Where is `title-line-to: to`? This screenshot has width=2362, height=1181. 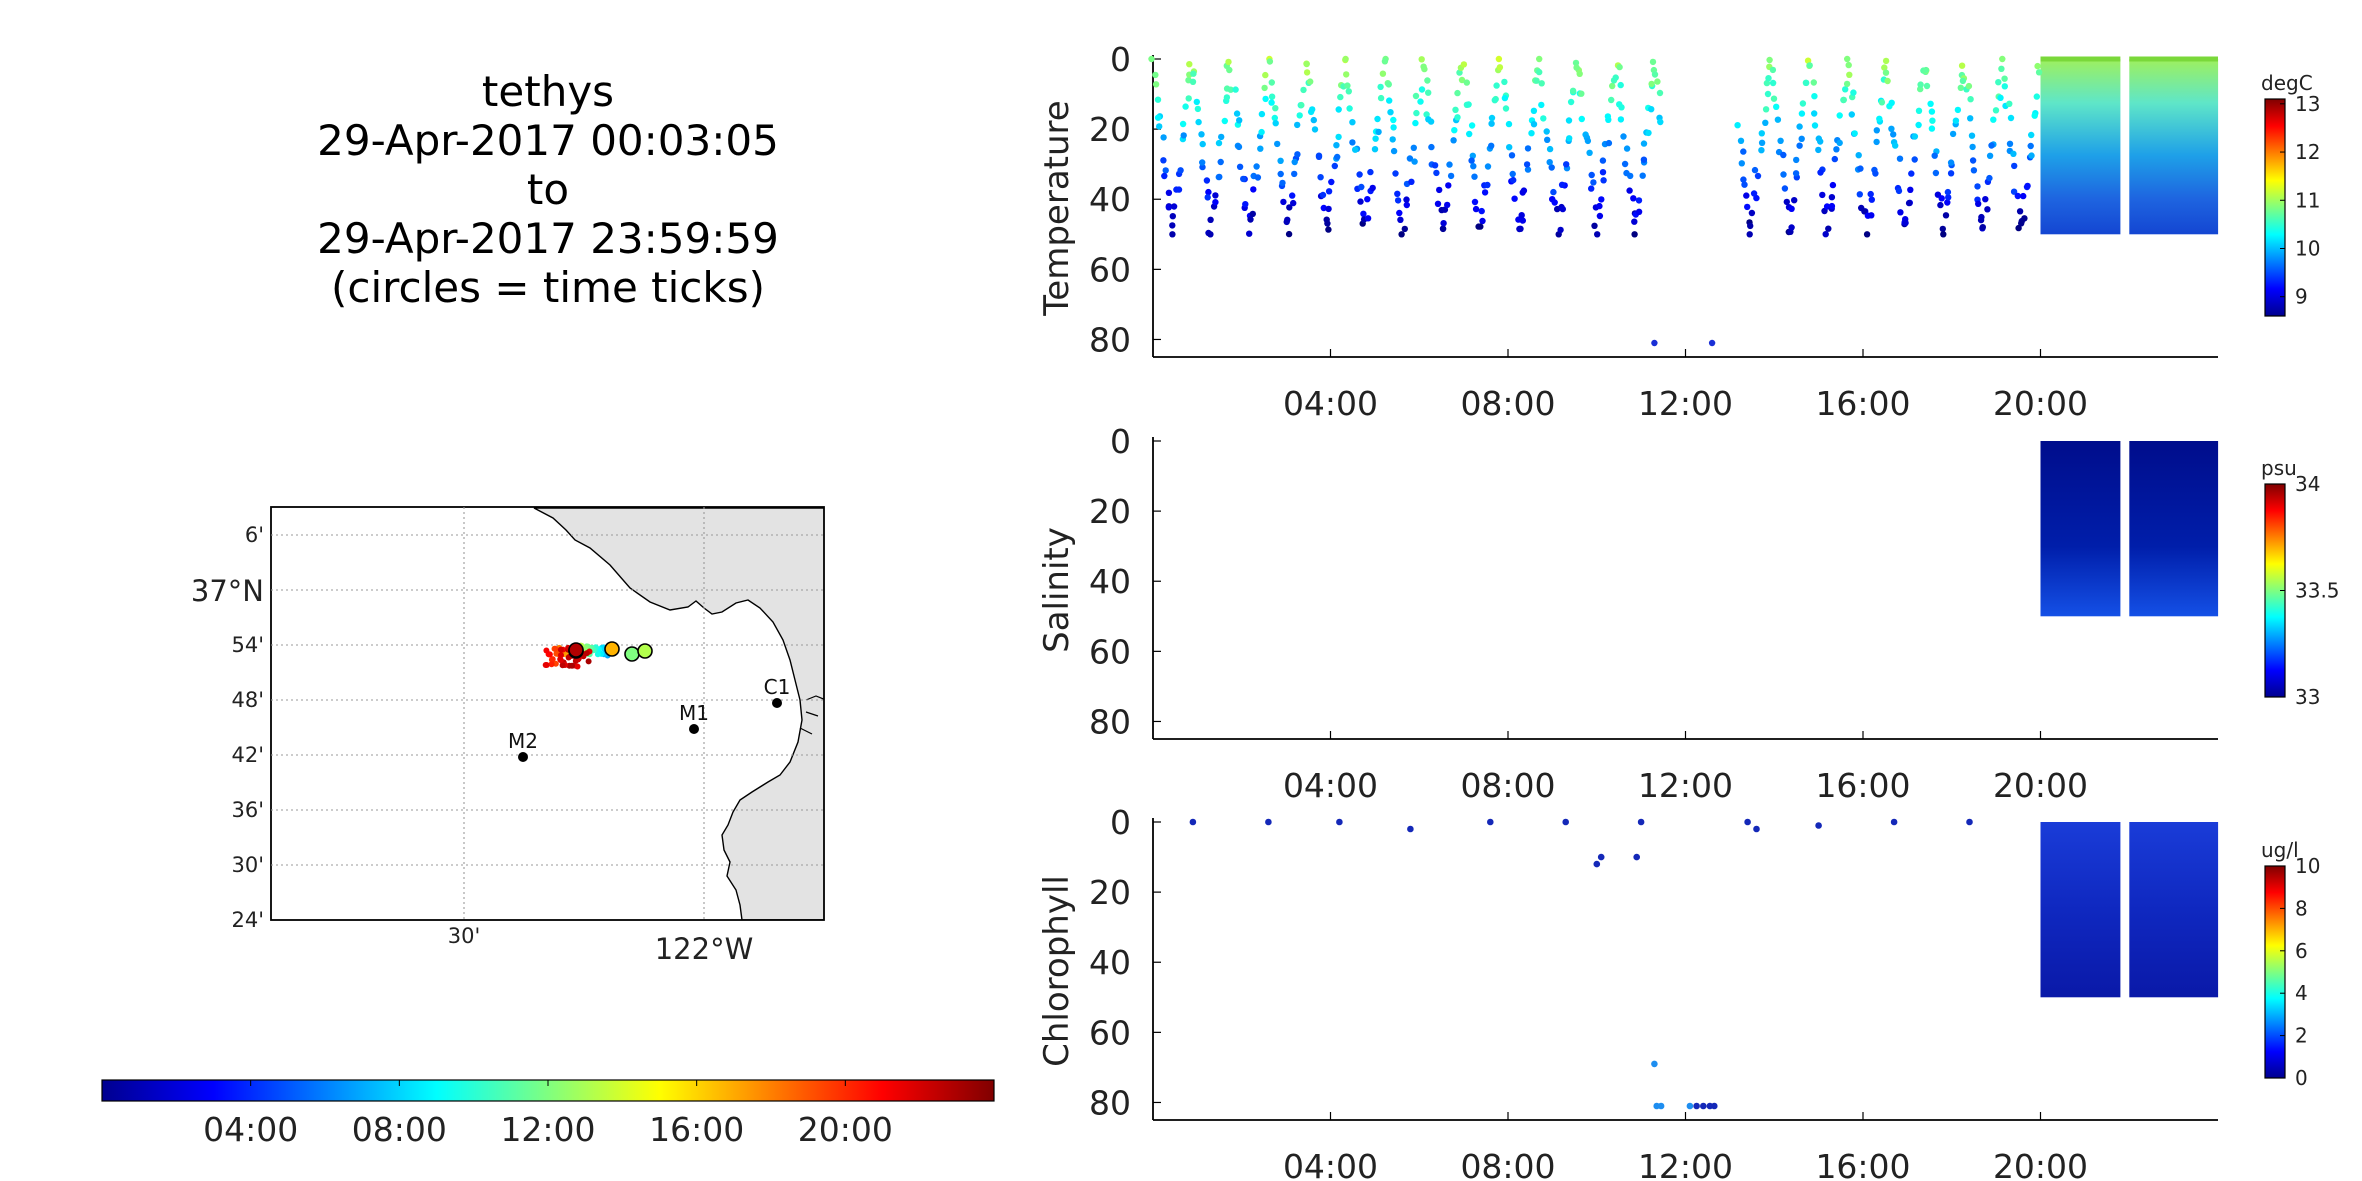
title-line-to: to is located at coordinates (548, 189).